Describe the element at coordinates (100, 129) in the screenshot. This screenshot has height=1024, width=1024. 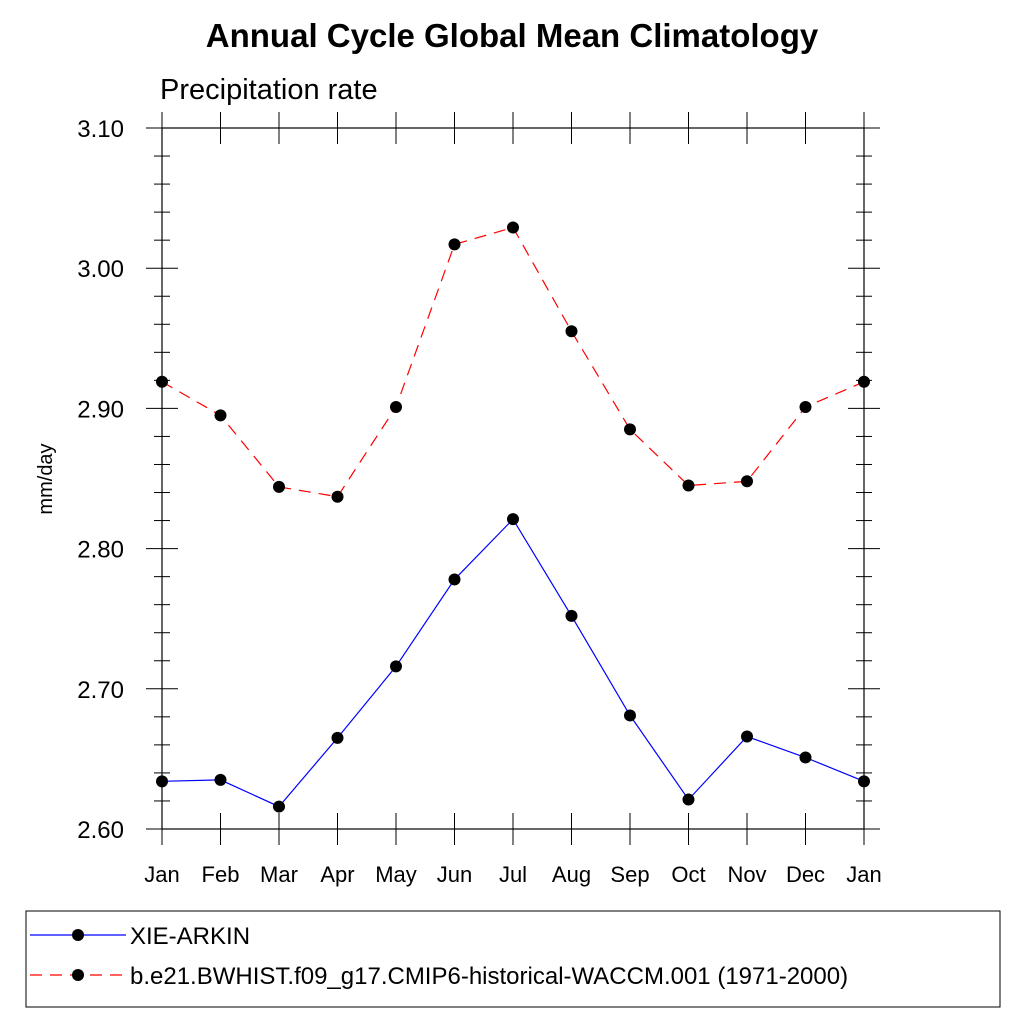
I see `y-tick-label: 3.10` at that location.